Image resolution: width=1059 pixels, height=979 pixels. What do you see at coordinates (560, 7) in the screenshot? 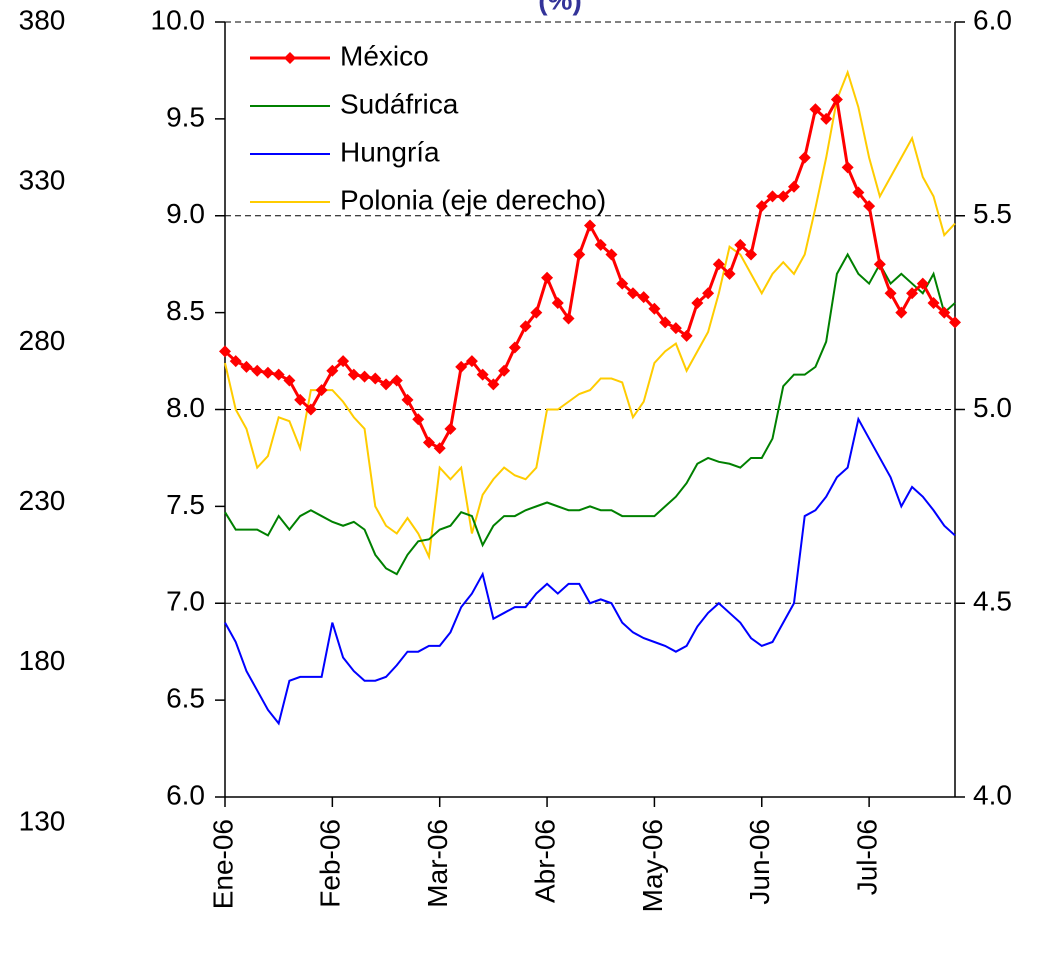
I see `chart-title: (%)` at bounding box center [560, 7].